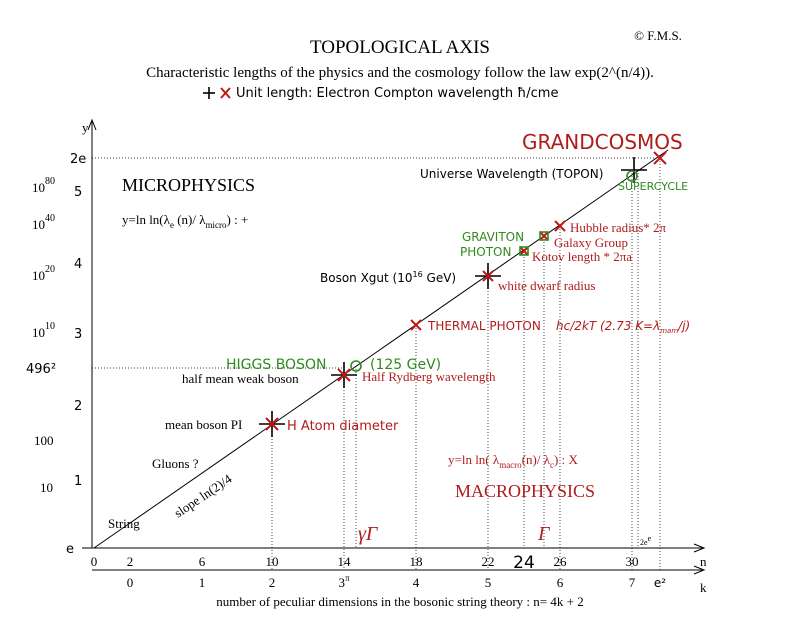 The width and height of the screenshot is (792, 640). Describe the element at coordinates (185, 221) in the screenshot. I see `formula-micro: y=ln ln(λe (n)/ λmicro) : +` at that location.